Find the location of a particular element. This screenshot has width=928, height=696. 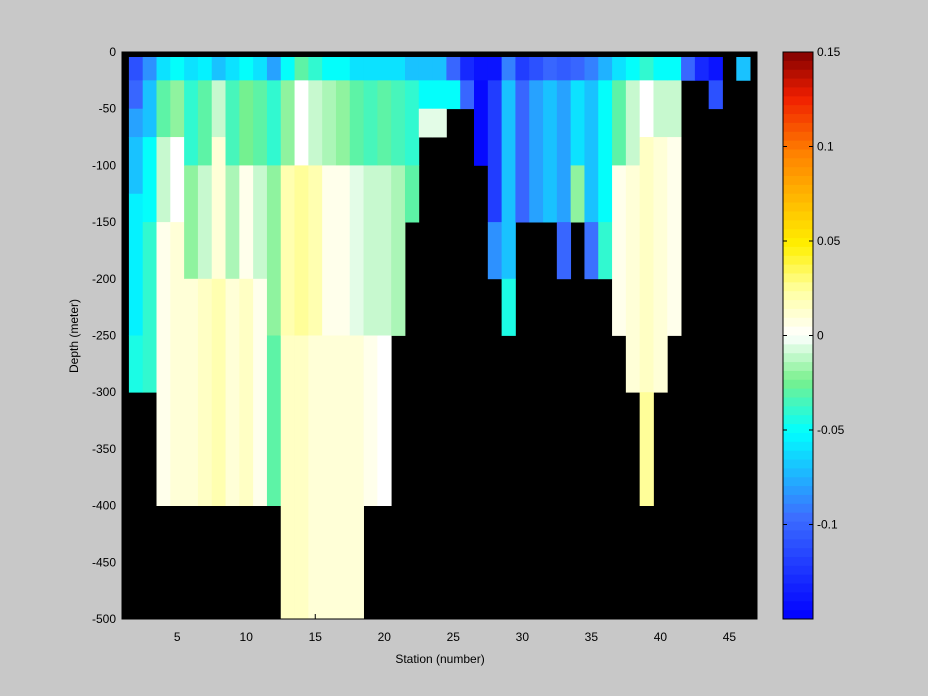

colorbar-ticks: 0.15 0.1 0.05 0 -0.05 -0.1 is located at coordinates (814, 288).